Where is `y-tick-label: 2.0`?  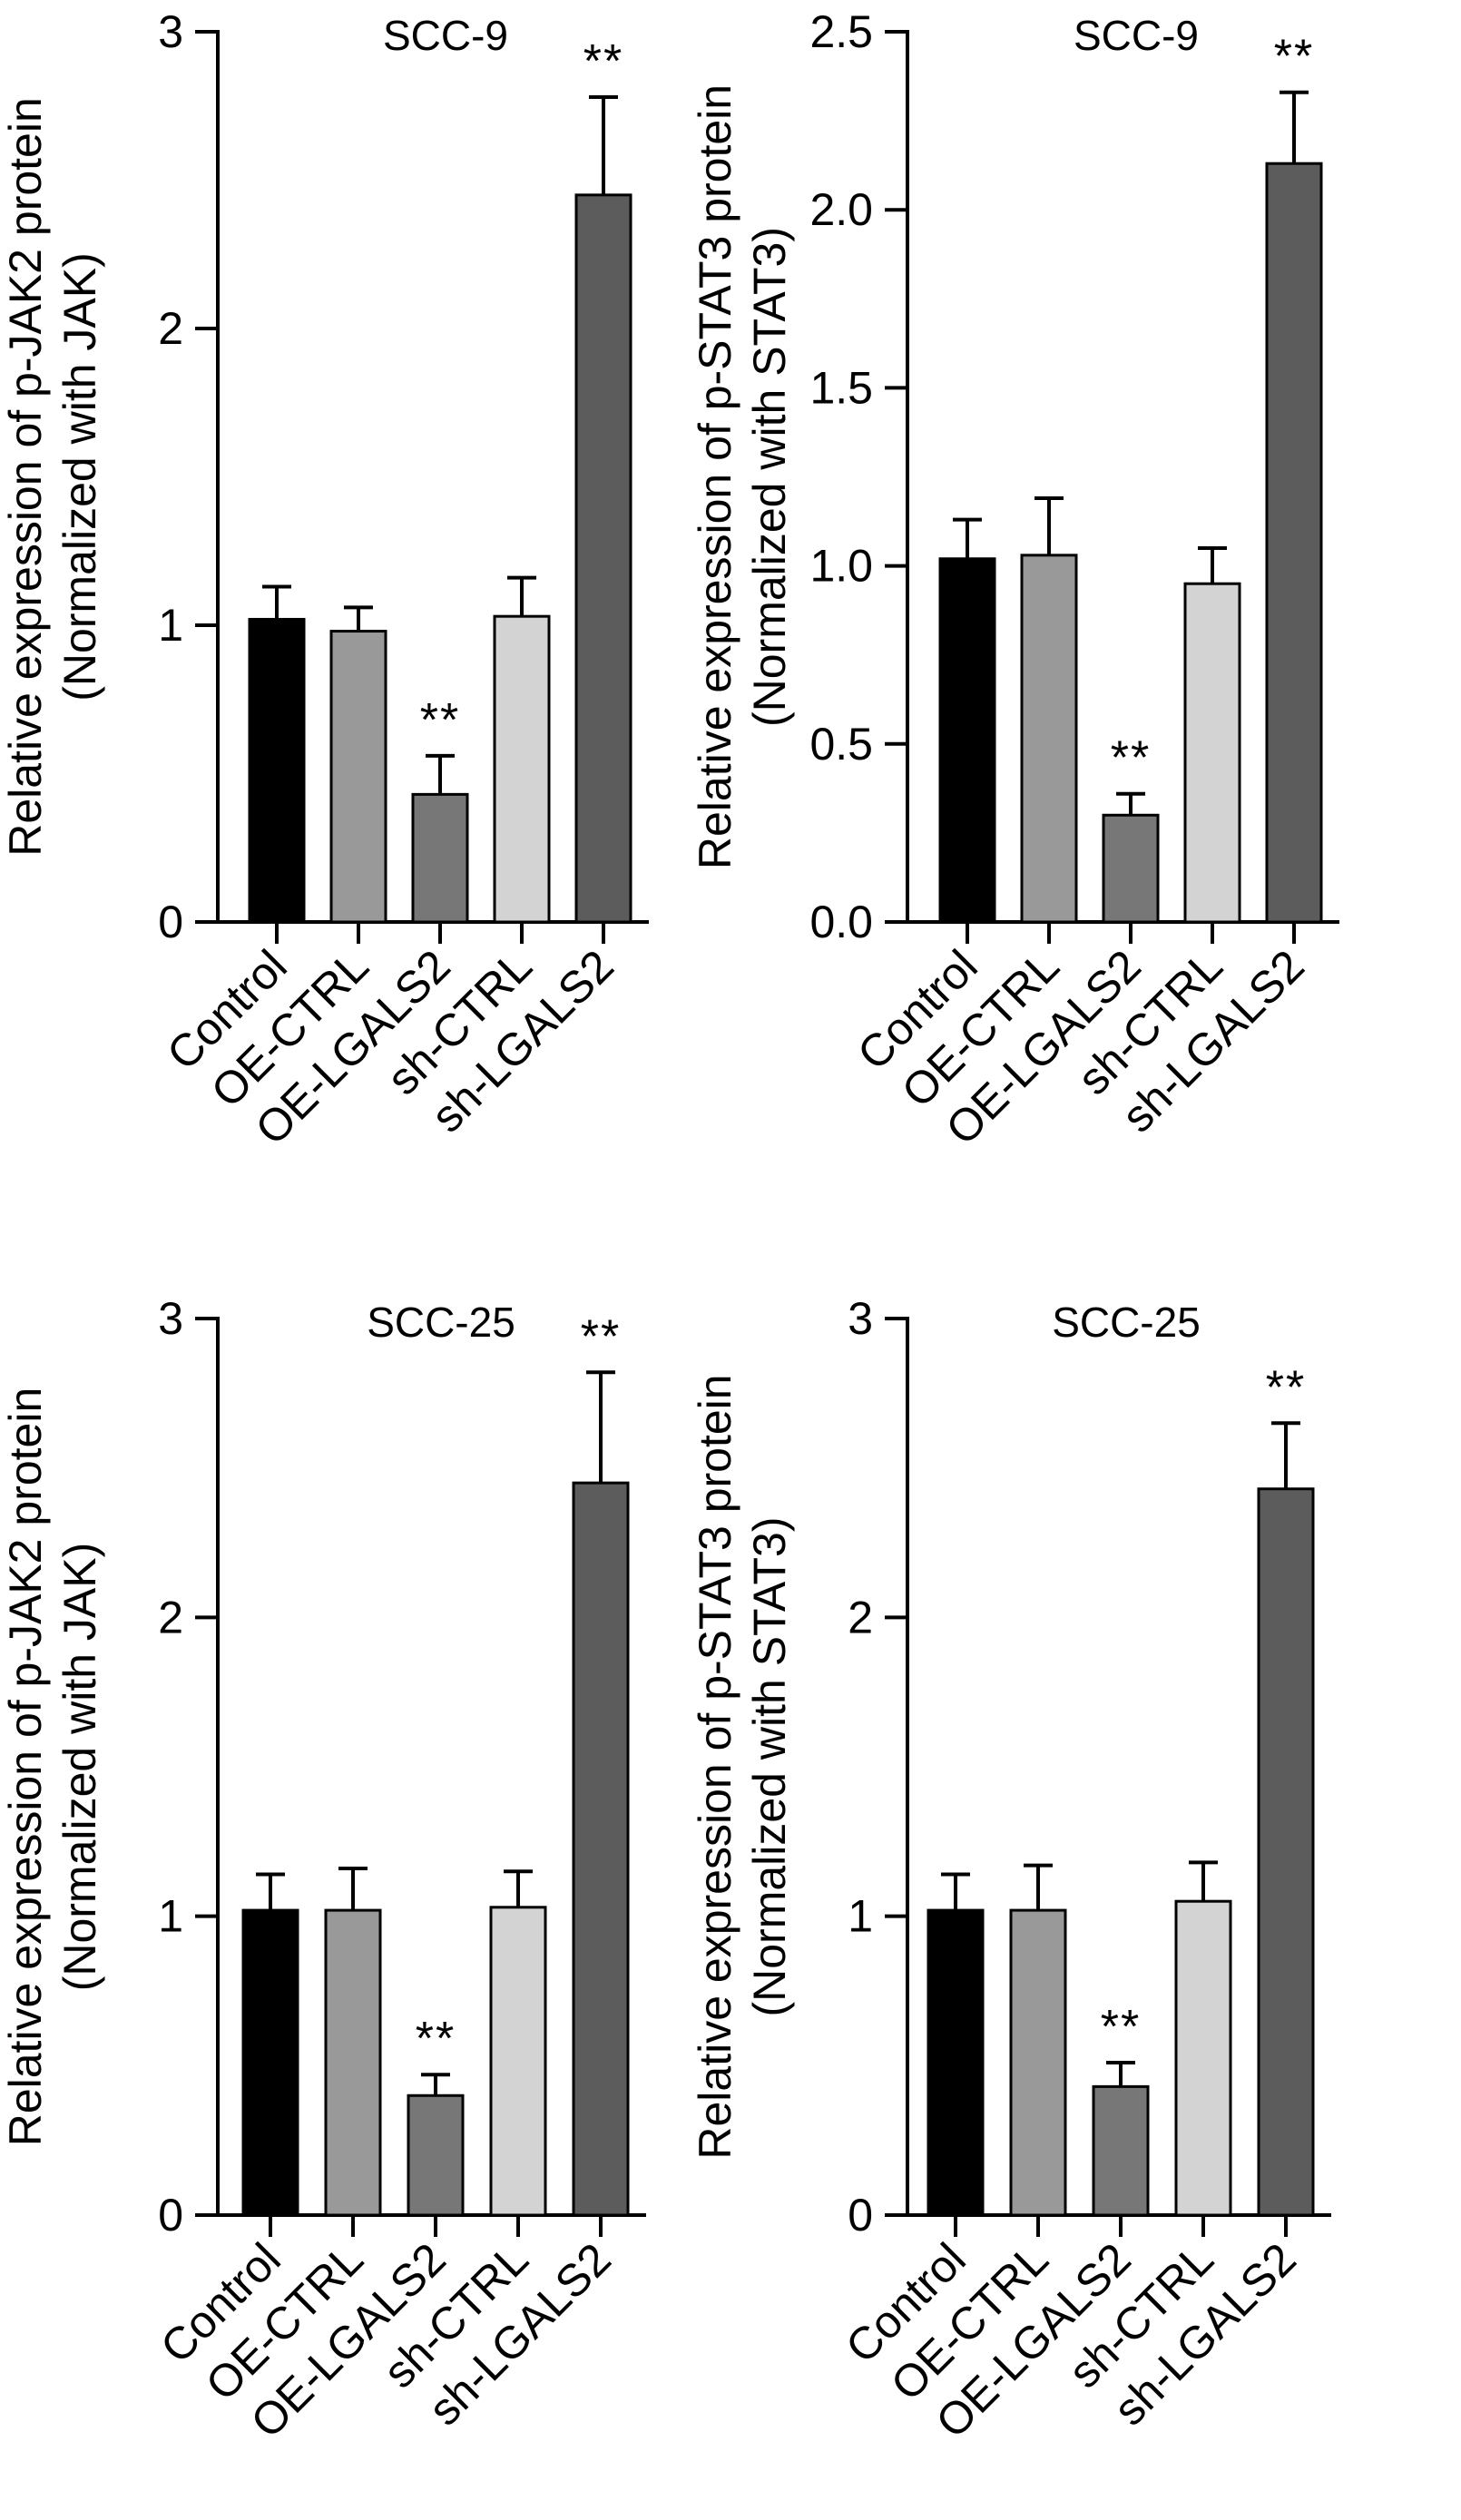 y-tick-label: 2.0 is located at coordinates (841, 210).